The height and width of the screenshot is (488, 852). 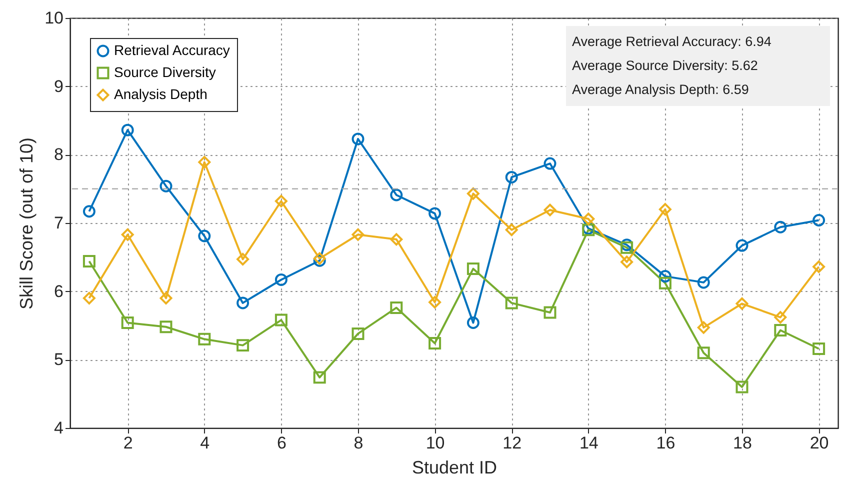 I want to click on y-tick-label: 6, so click(x=59, y=291).